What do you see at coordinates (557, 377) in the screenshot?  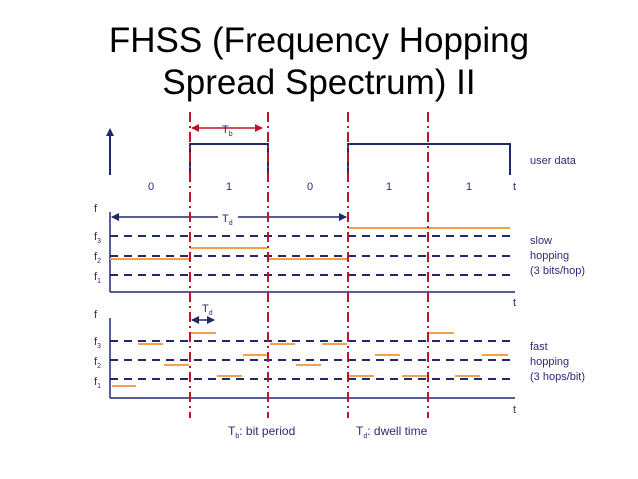 I see `fast-label-3: (3 hops/bit)` at bounding box center [557, 377].